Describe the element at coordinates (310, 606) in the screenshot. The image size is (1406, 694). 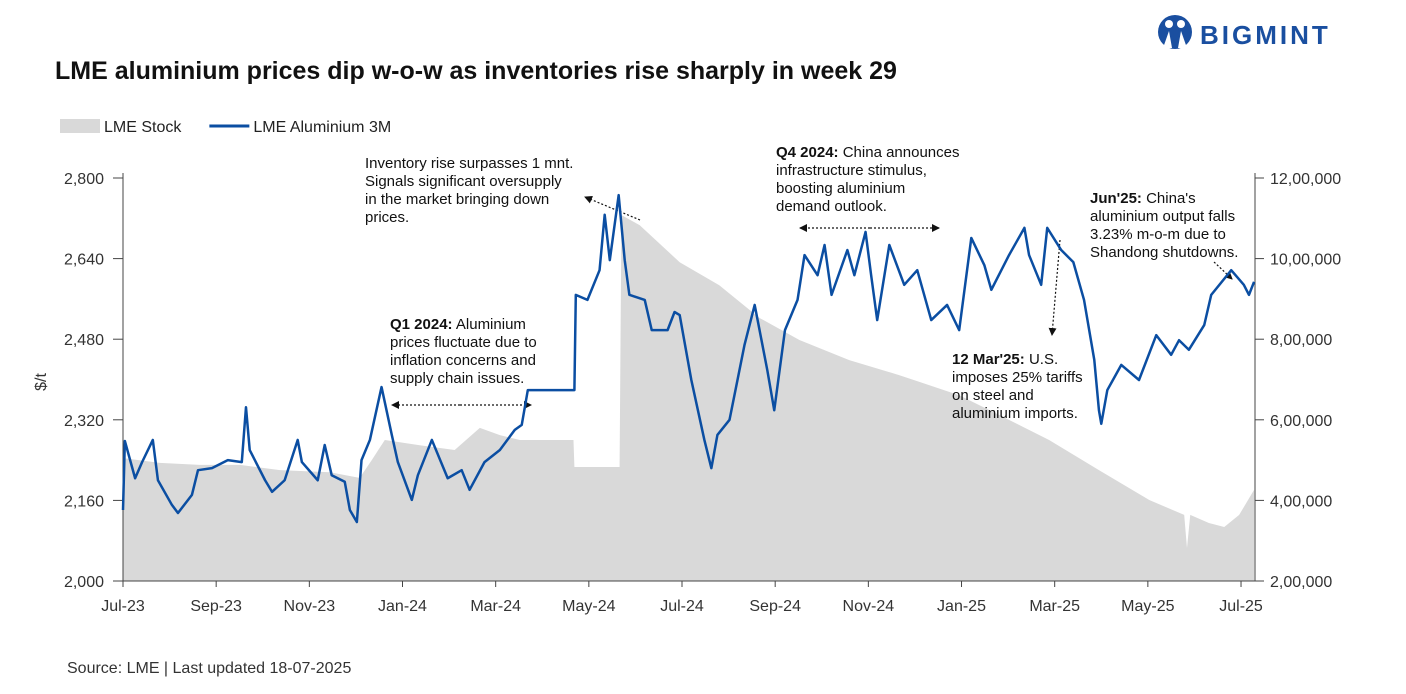
I see `x-tick-label: Nov-23` at that location.